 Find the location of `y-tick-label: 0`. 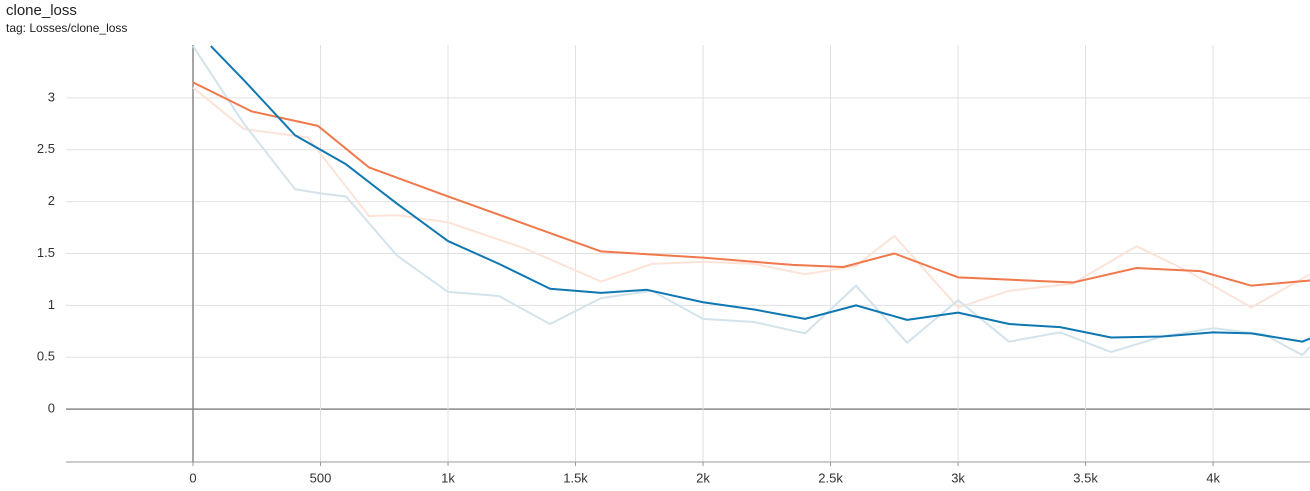

y-tick-label: 0 is located at coordinates (51, 408).